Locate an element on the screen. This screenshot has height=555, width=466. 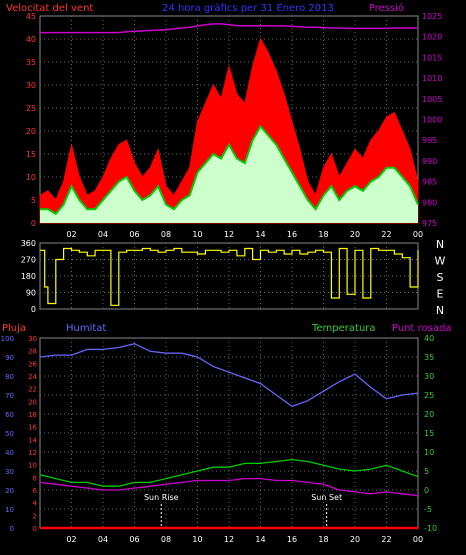
wind-y-tick-label: 45 is located at coordinates (31, 16).